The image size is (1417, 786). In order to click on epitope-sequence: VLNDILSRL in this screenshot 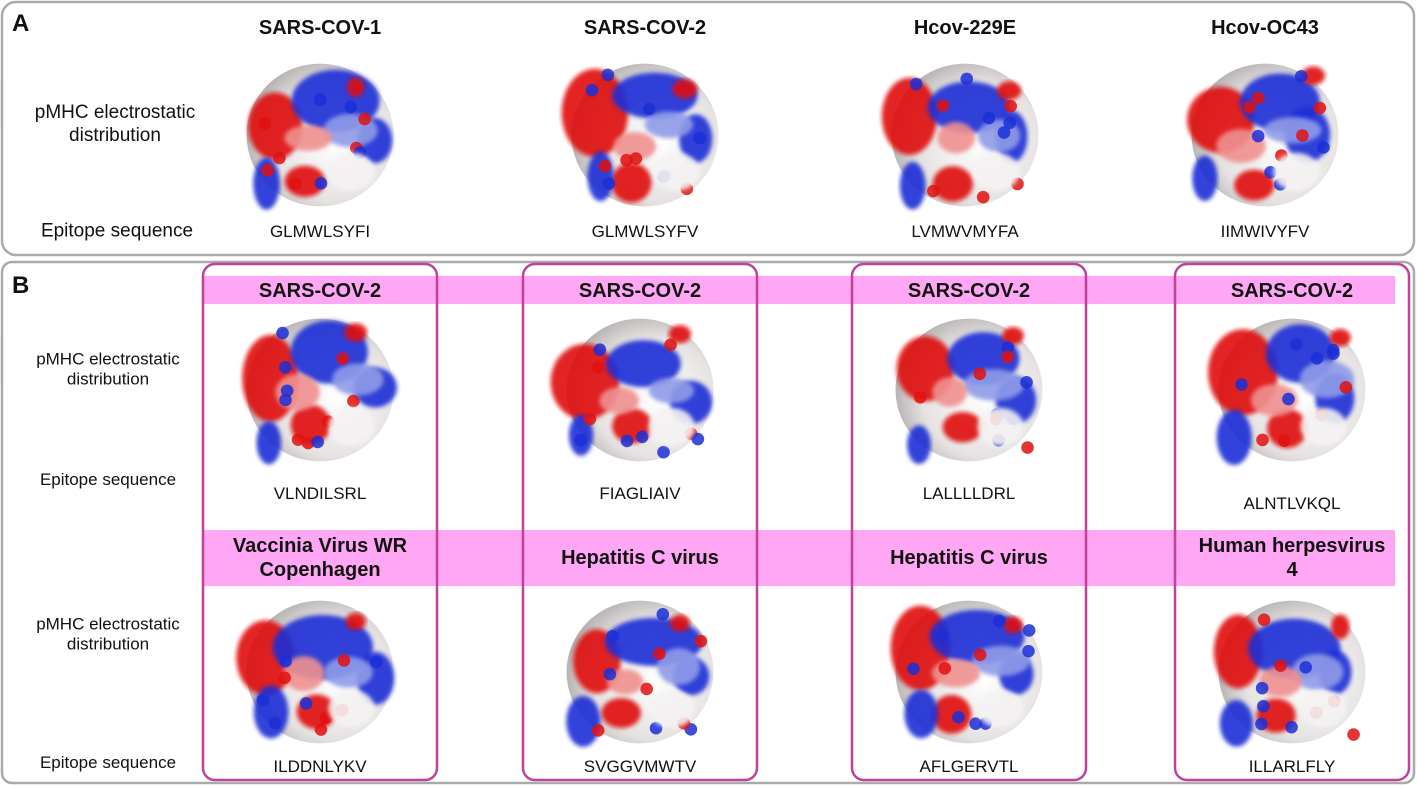, I will do `click(320, 493)`.